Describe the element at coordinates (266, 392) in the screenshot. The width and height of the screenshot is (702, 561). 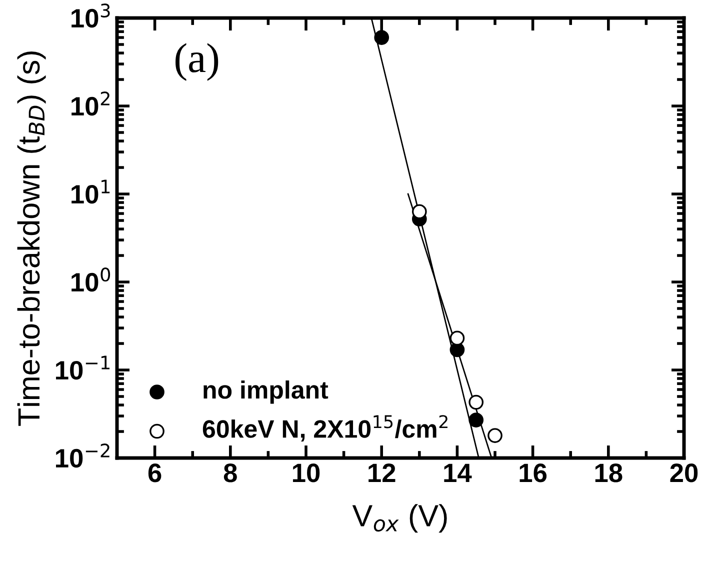
I see `legend-label: no implant` at that location.